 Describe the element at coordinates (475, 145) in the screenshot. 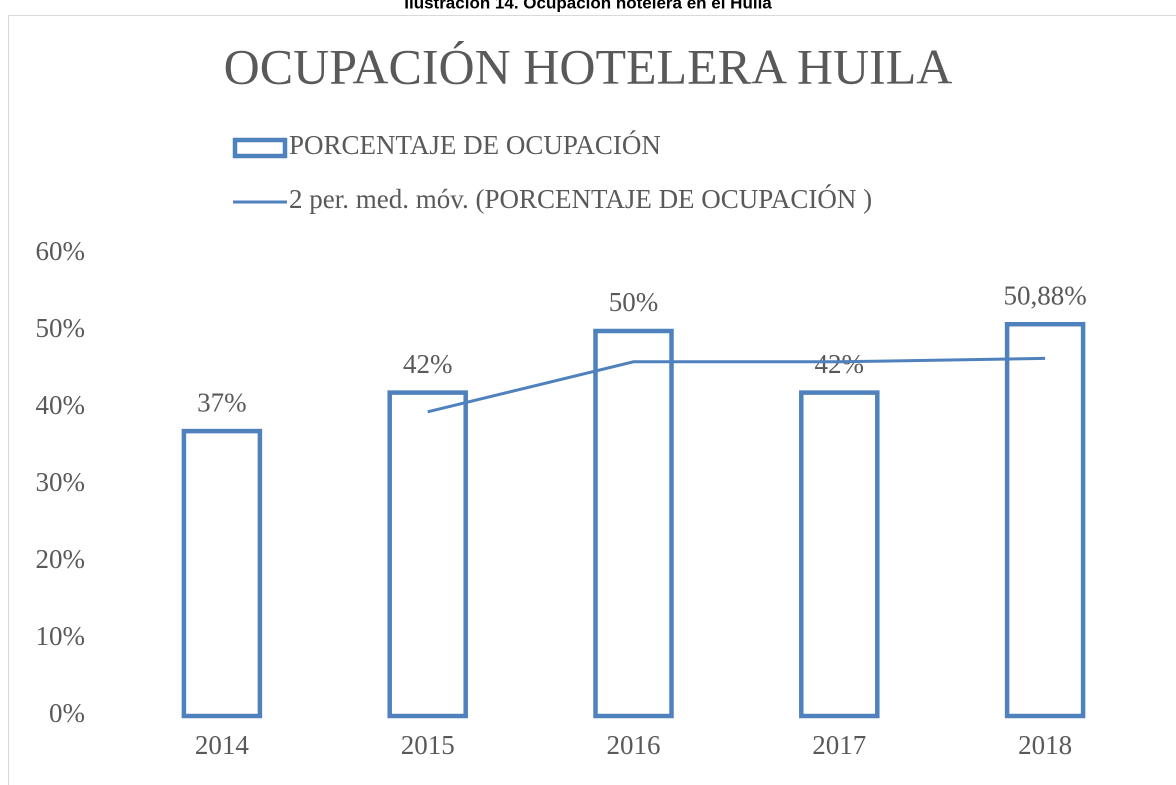

I see `legend-label: PORCENTAJE DE OCUPACIÓN` at that location.